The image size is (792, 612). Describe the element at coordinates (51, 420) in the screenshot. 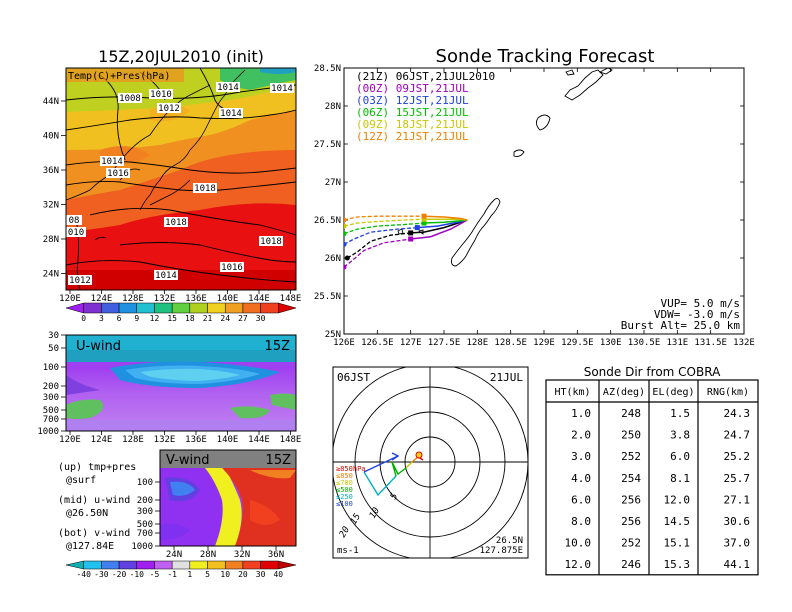

I see `uwind-p-label: 700` at that location.